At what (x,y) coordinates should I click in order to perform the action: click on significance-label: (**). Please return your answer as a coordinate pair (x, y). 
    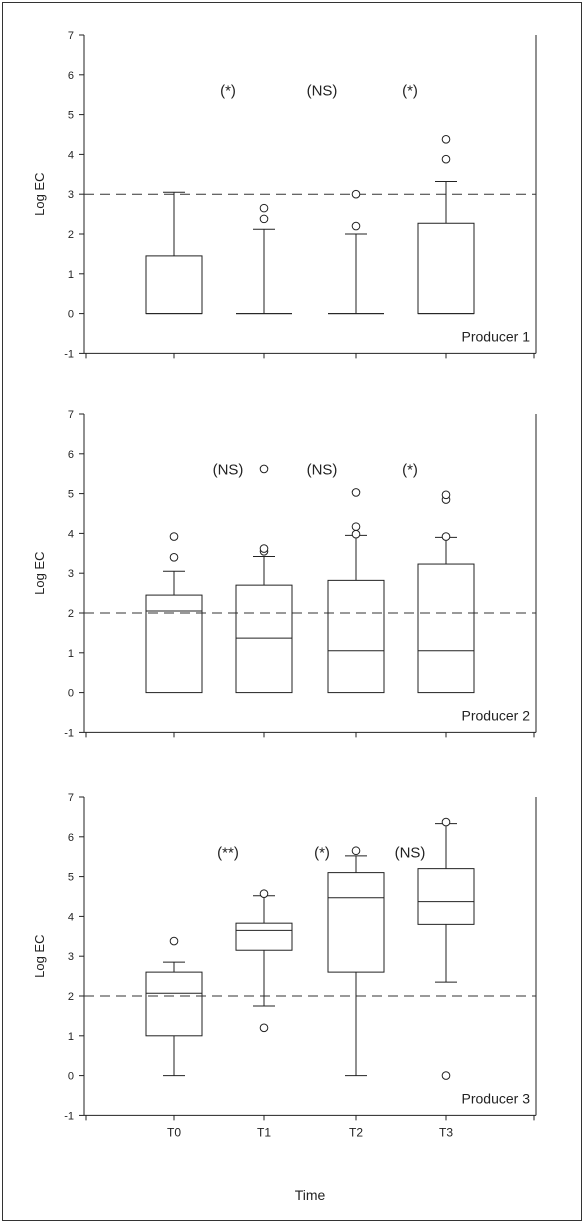
    Looking at the image, I should click on (228, 853).